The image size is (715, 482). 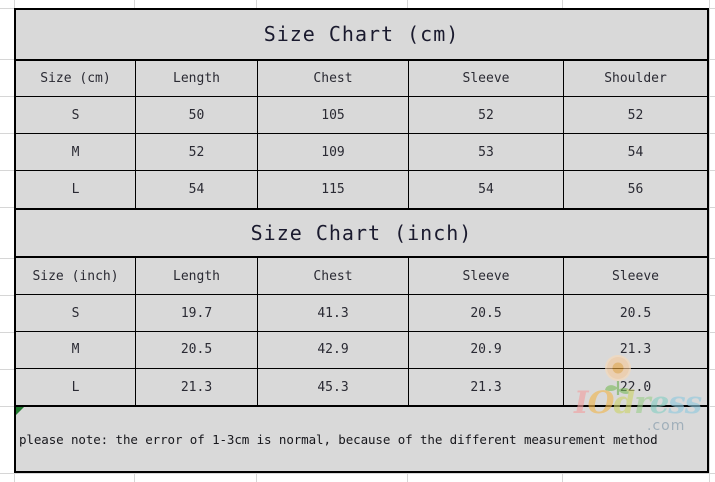 I want to click on column-header-size: Size (cm), so click(x=76, y=78).